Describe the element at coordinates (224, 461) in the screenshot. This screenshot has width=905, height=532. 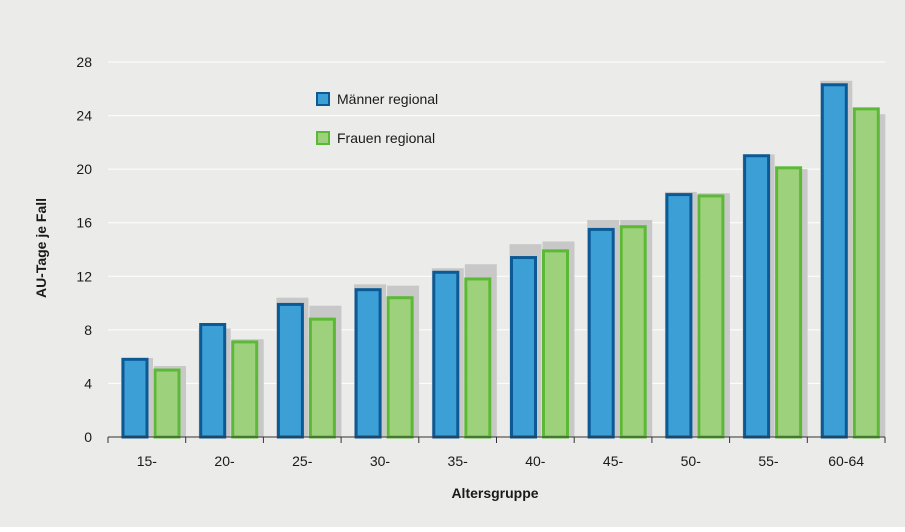
I see `x-tick-label: 20-` at that location.